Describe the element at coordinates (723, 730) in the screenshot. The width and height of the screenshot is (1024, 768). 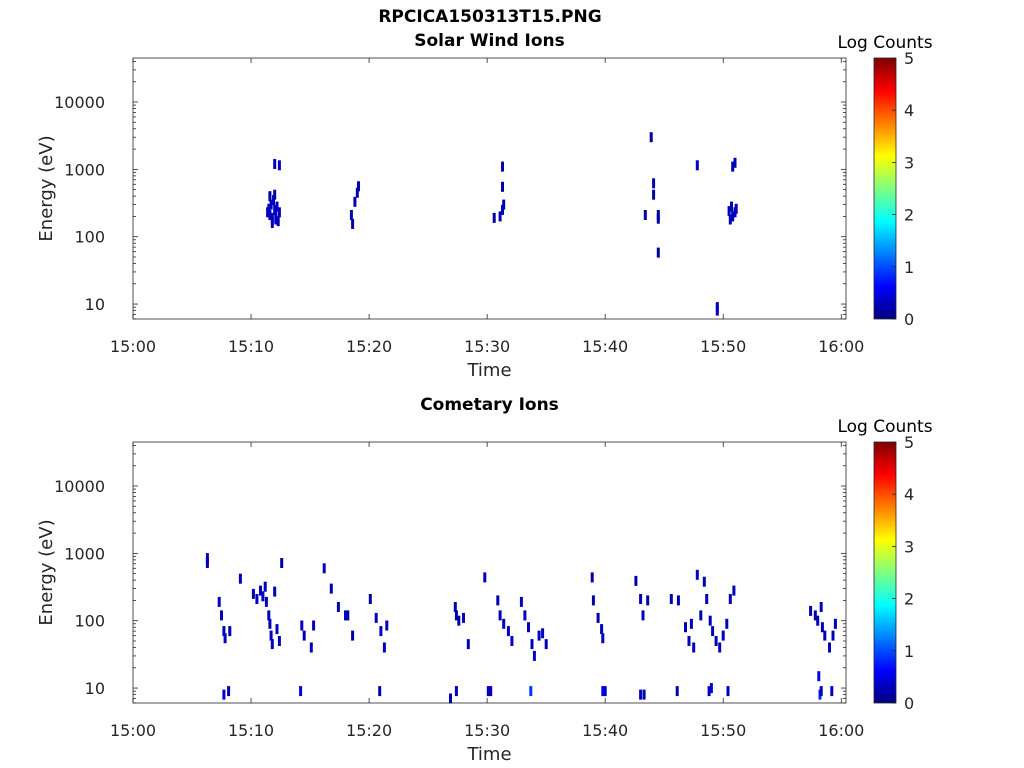
I see `x-tick-label: 15:50` at that location.